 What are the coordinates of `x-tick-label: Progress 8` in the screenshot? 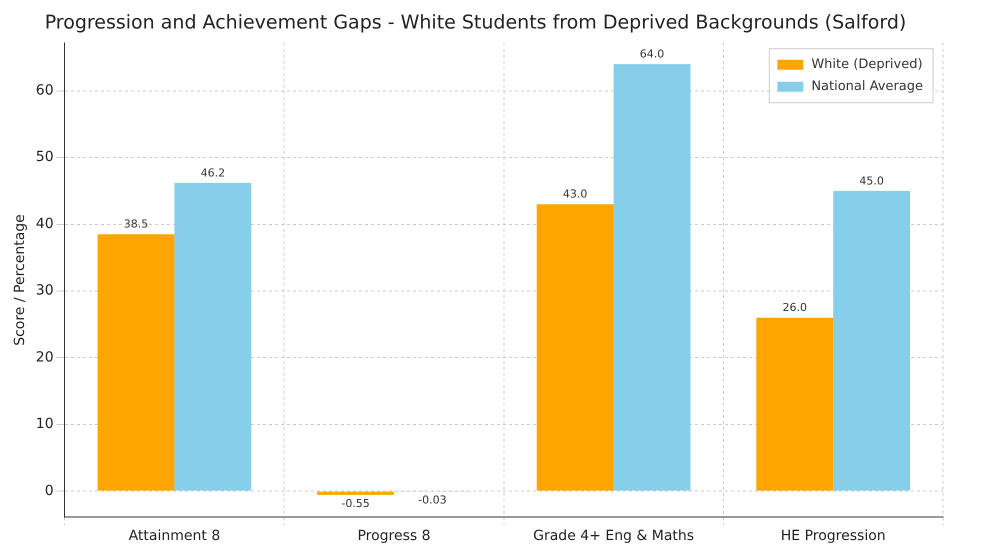 It's located at (394, 536).